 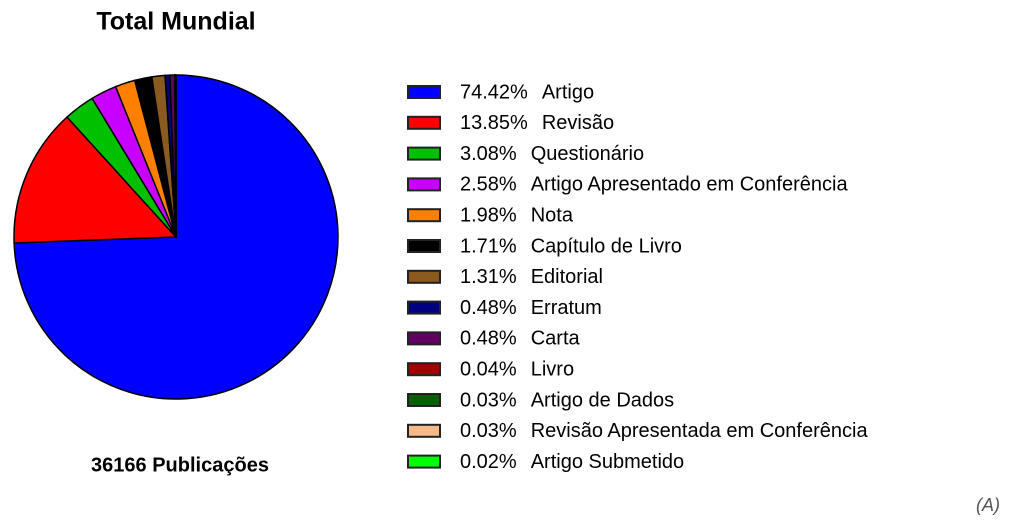 I want to click on legend-label: Questionário, so click(x=587, y=154).